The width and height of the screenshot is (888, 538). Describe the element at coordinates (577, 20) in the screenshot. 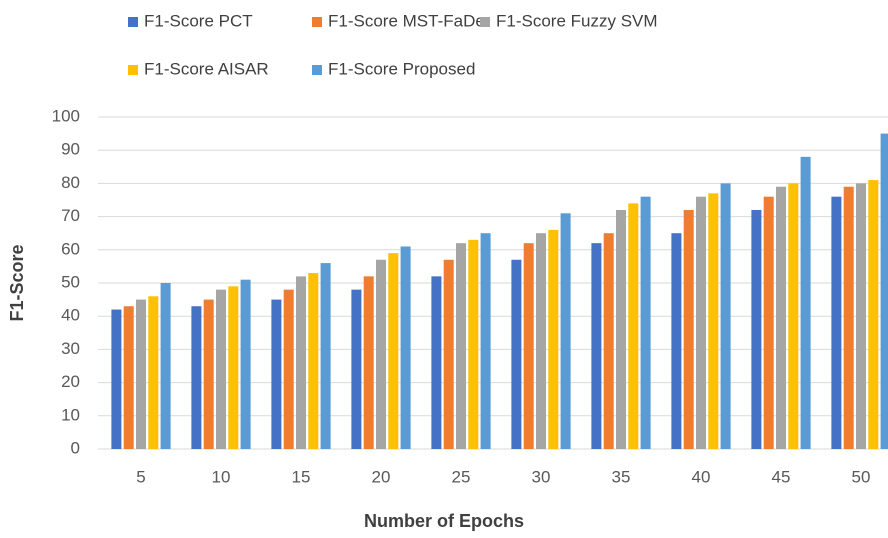

I see `legend-label: F1-Score Fuzzy SVM` at that location.